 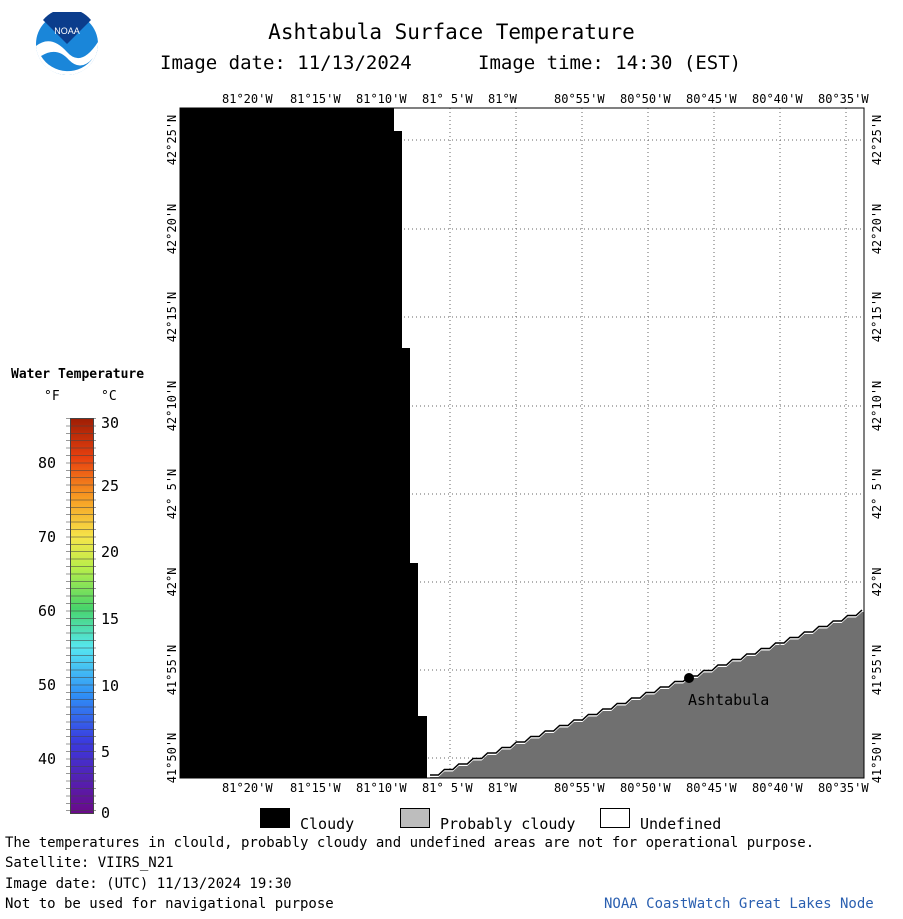 I want to click on fahrenheit-label: °F, so click(x=52, y=396).